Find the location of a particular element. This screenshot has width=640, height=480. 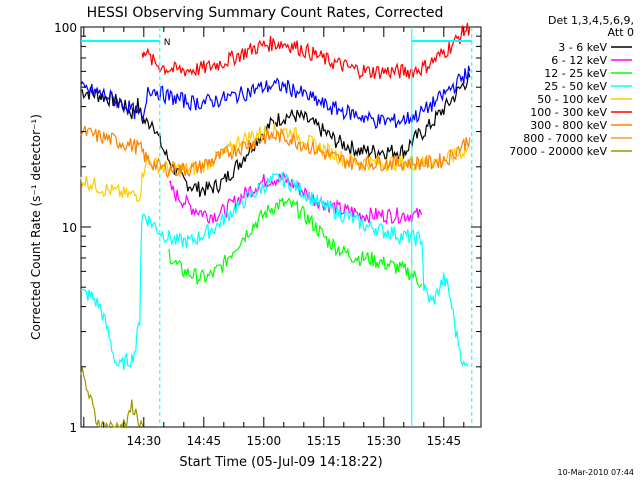

legend-label-2: 12 - 25 keV is located at coordinates (575, 73).